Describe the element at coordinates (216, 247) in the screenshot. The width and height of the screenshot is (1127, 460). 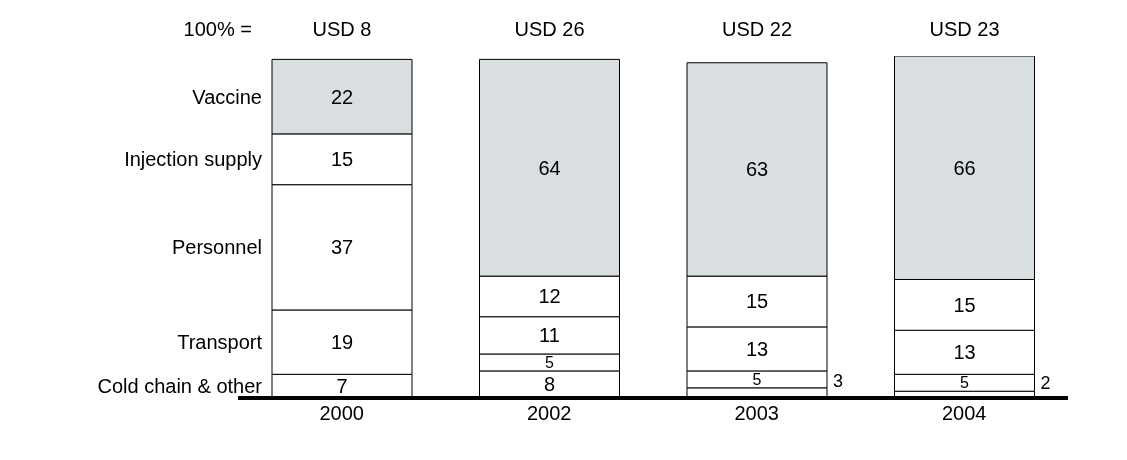
I see `series-label: Personnel` at that location.